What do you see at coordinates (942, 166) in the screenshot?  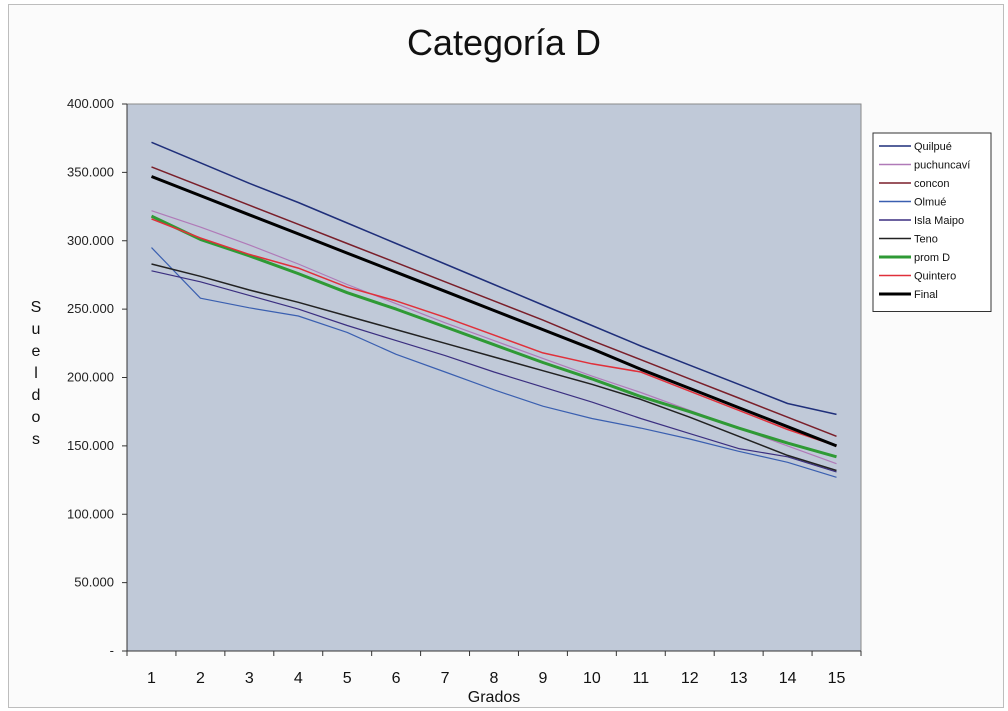 I see `legend-label: puchuncaví` at bounding box center [942, 166].